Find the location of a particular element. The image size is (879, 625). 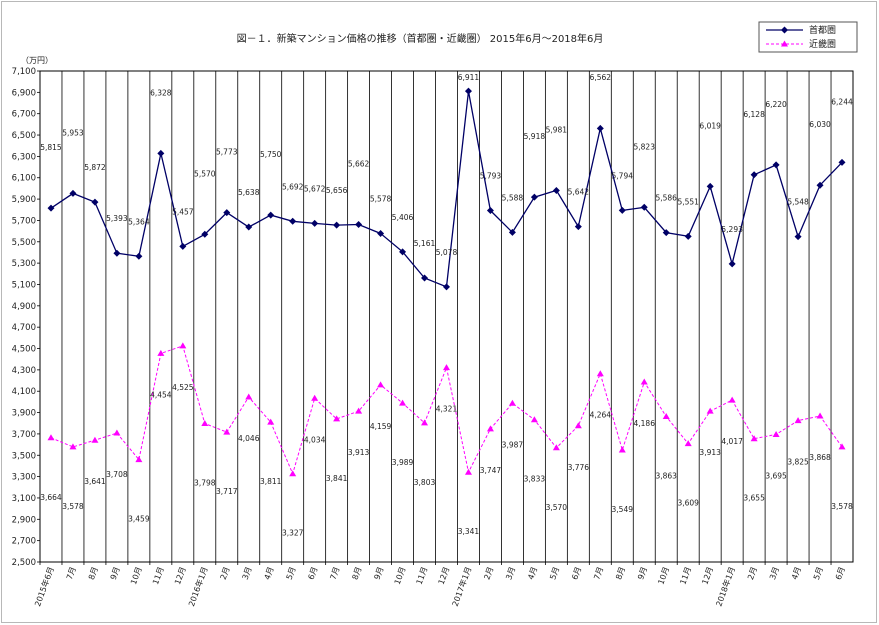

data-label: 5,794 is located at coordinates (623, 175).